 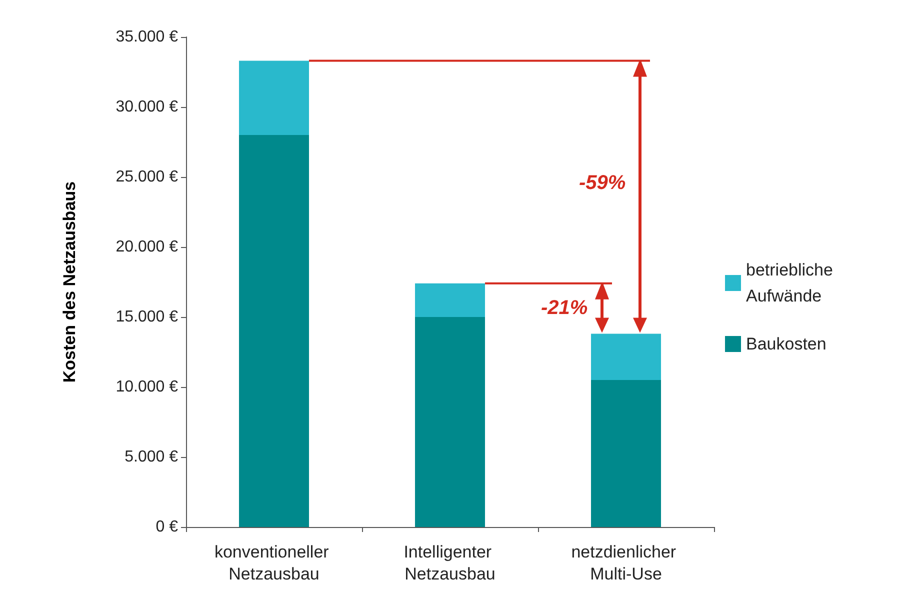 What do you see at coordinates (274, 563) in the screenshot?
I see `x-tick-label: konventioneller Netzausbau` at bounding box center [274, 563].